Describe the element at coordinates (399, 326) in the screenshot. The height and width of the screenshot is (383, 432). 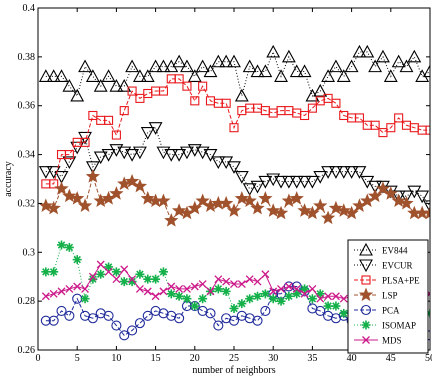
I see `legend-label-isomap: ISOMAP` at that location.